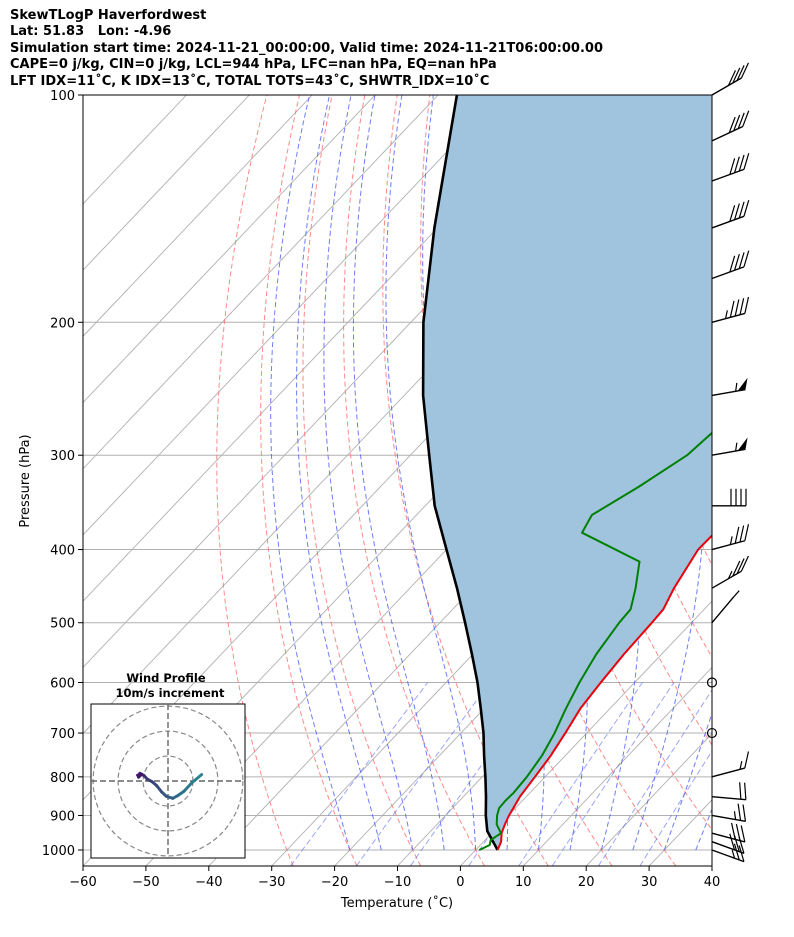 The width and height of the screenshot is (794, 937). Describe the element at coordinates (58, 851) in the screenshot. I see `y-tick-label: 1000` at that location.